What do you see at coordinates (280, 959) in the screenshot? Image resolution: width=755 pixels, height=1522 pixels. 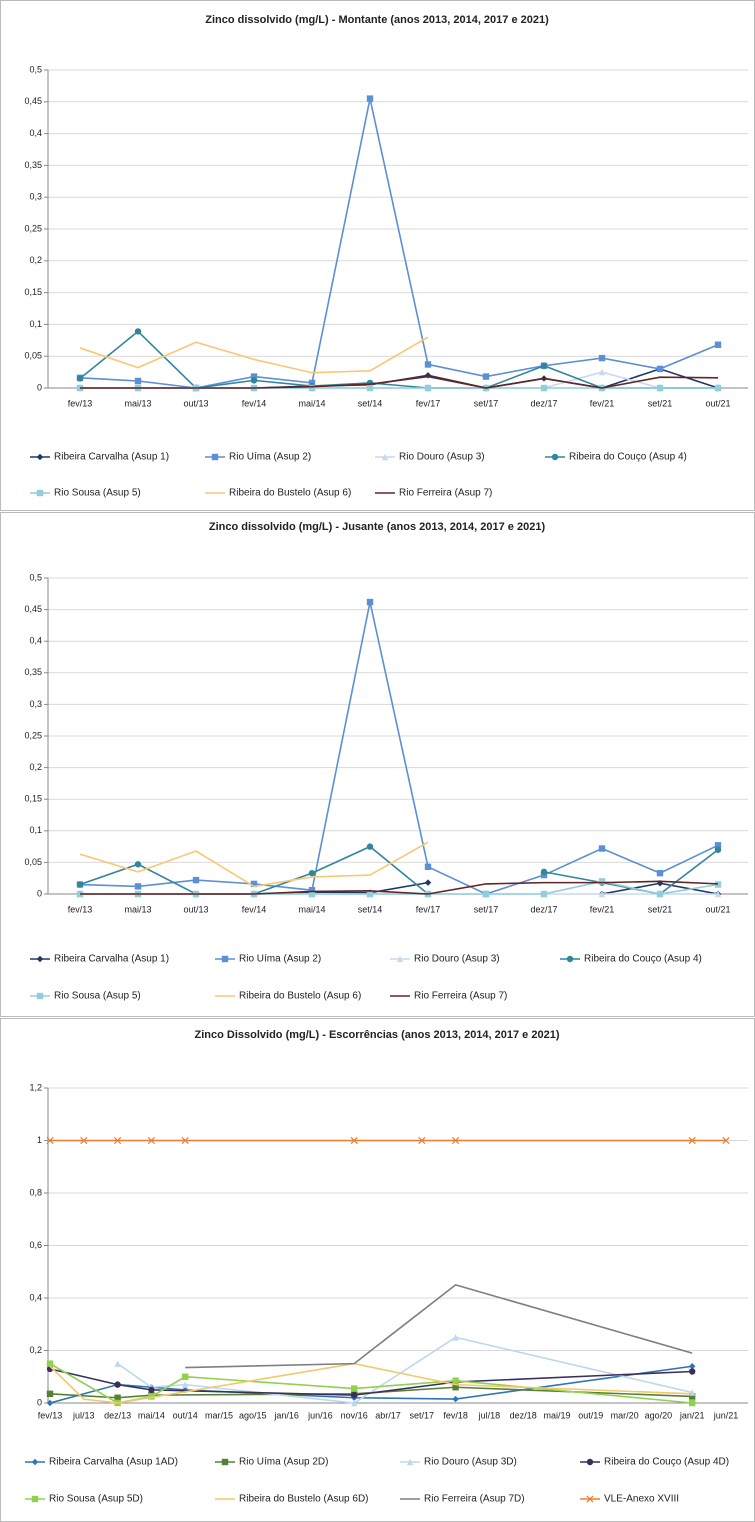 I see `legend-label: Rio Uíma (Asup 2)` at bounding box center [280, 959].